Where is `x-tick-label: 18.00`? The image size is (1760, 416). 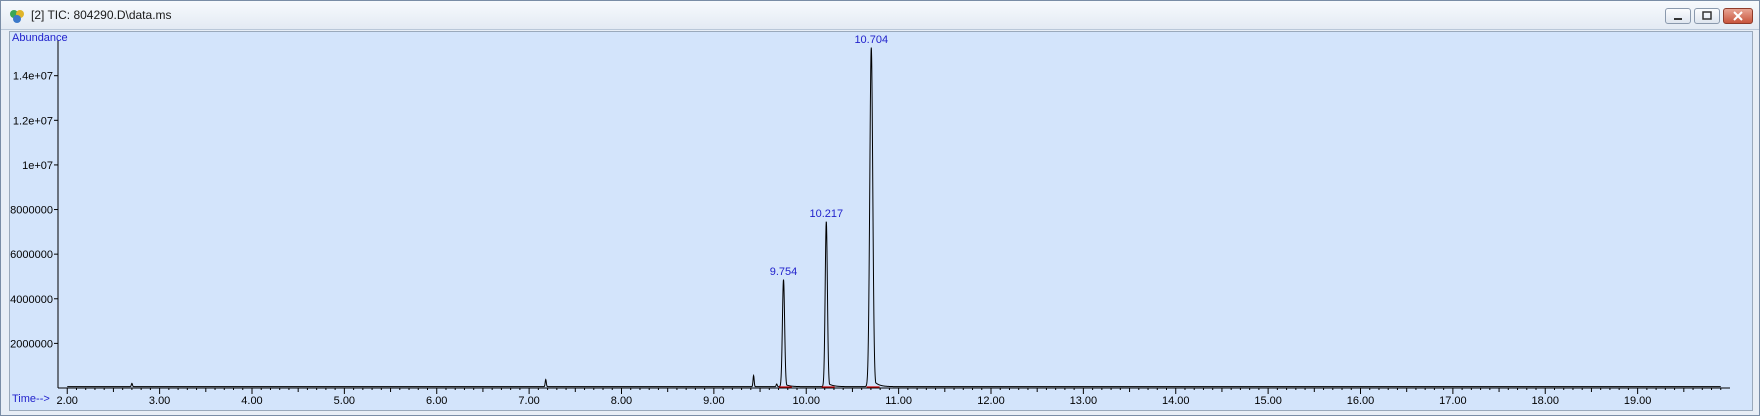
x-tick-label: 18.00 is located at coordinates (1545, 401).